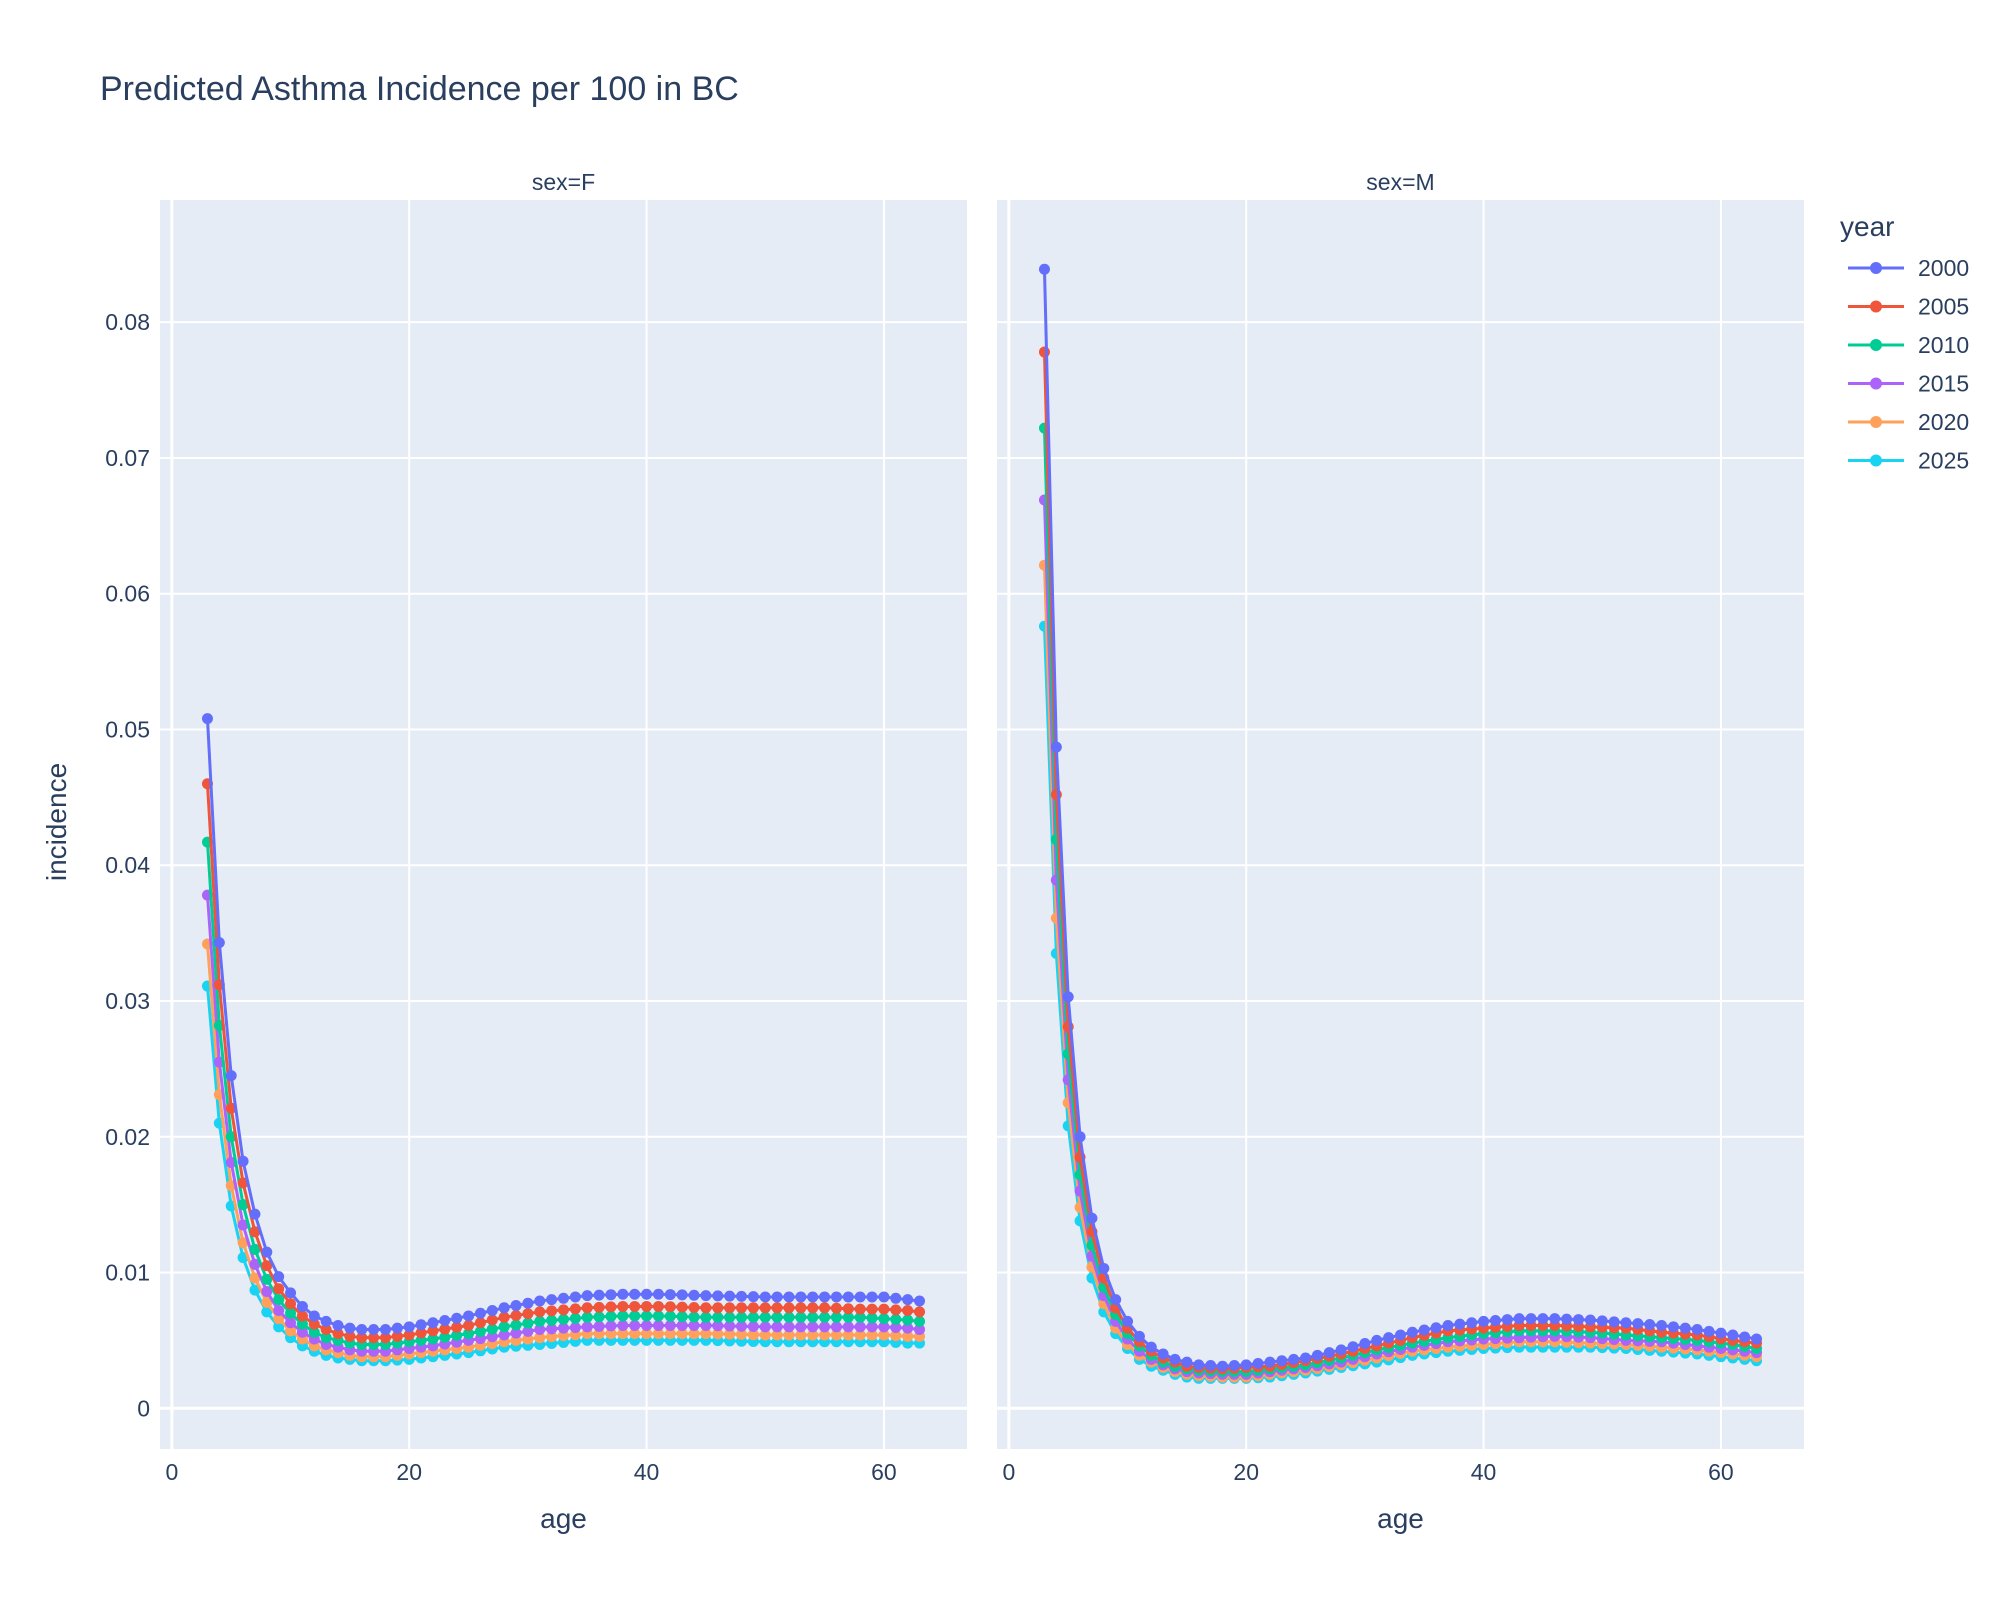 The width and height of the screenshot is (2000, 1600). Describe the element at coordinates (1908, 345) in the screenshot. I see `legend-item-2010: 2010` at that location.